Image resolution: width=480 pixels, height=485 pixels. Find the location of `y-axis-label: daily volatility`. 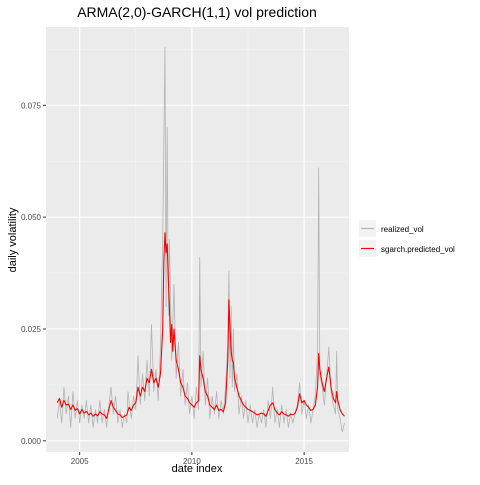

y-axis-label: daily volatility is located at coordinates (13, 239).